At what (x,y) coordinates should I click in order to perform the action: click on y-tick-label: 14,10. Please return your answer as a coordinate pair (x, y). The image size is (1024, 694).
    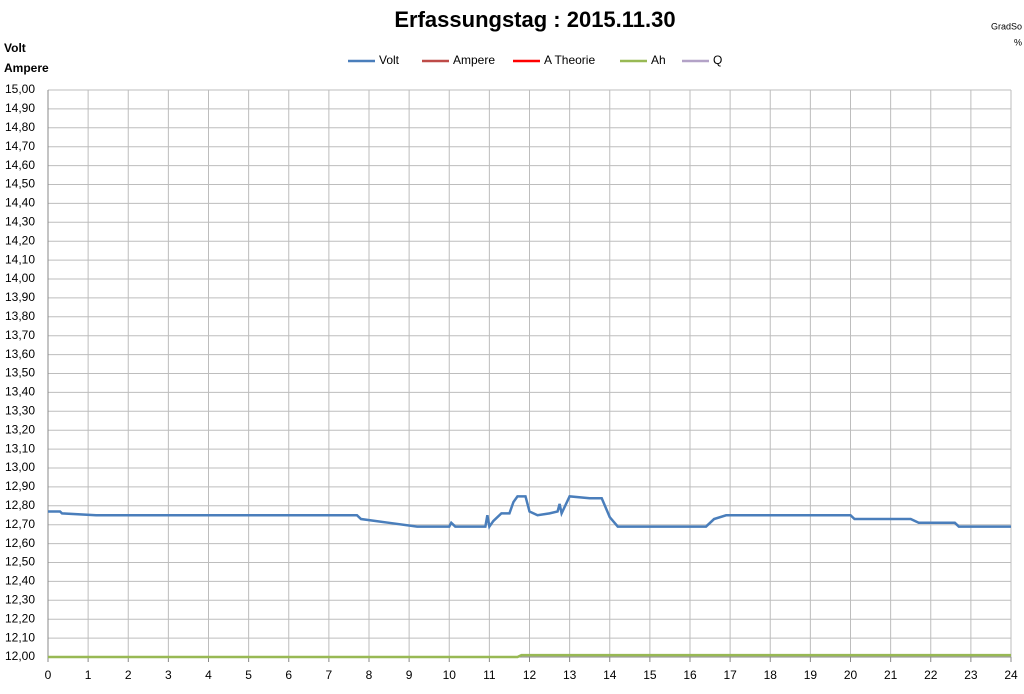
    Looking at the image, I should click on (20, 259).